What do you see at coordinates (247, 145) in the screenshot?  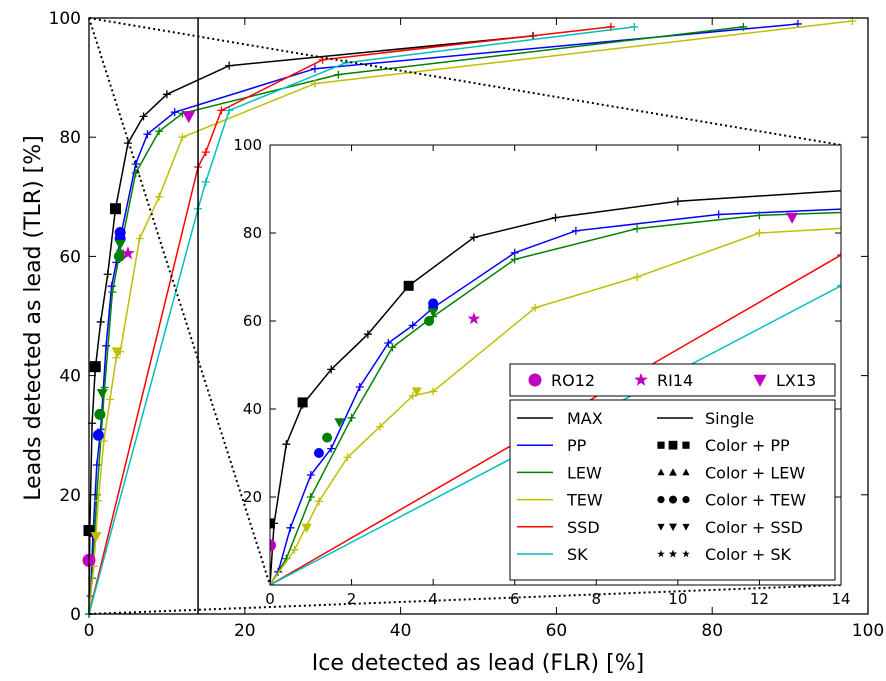 I see `inset-y-tick-label-4: 100` at bounding box center [247, 145].